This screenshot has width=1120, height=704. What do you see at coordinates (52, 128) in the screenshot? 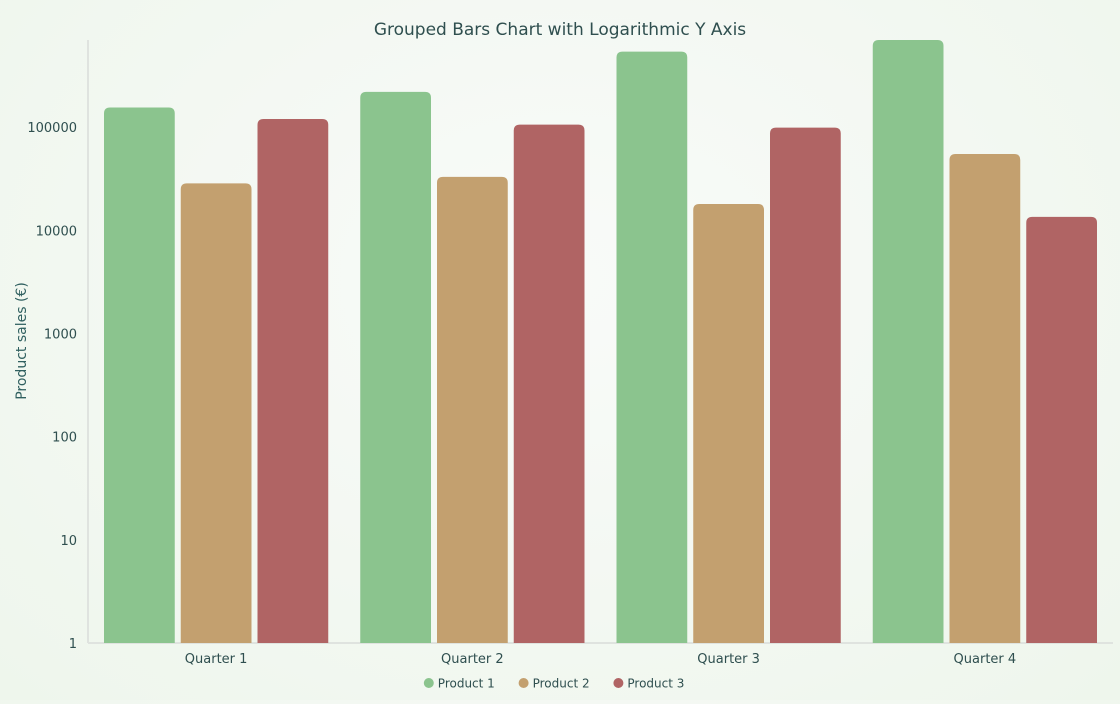
I see `y-tick-label: 100000` at bounding box center [52, 128].